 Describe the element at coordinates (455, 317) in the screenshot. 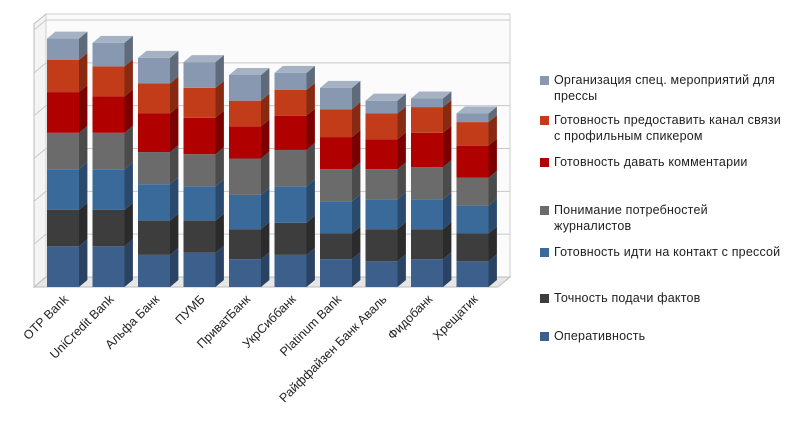

I see `x-tick-label: Хрещатик` at that location.